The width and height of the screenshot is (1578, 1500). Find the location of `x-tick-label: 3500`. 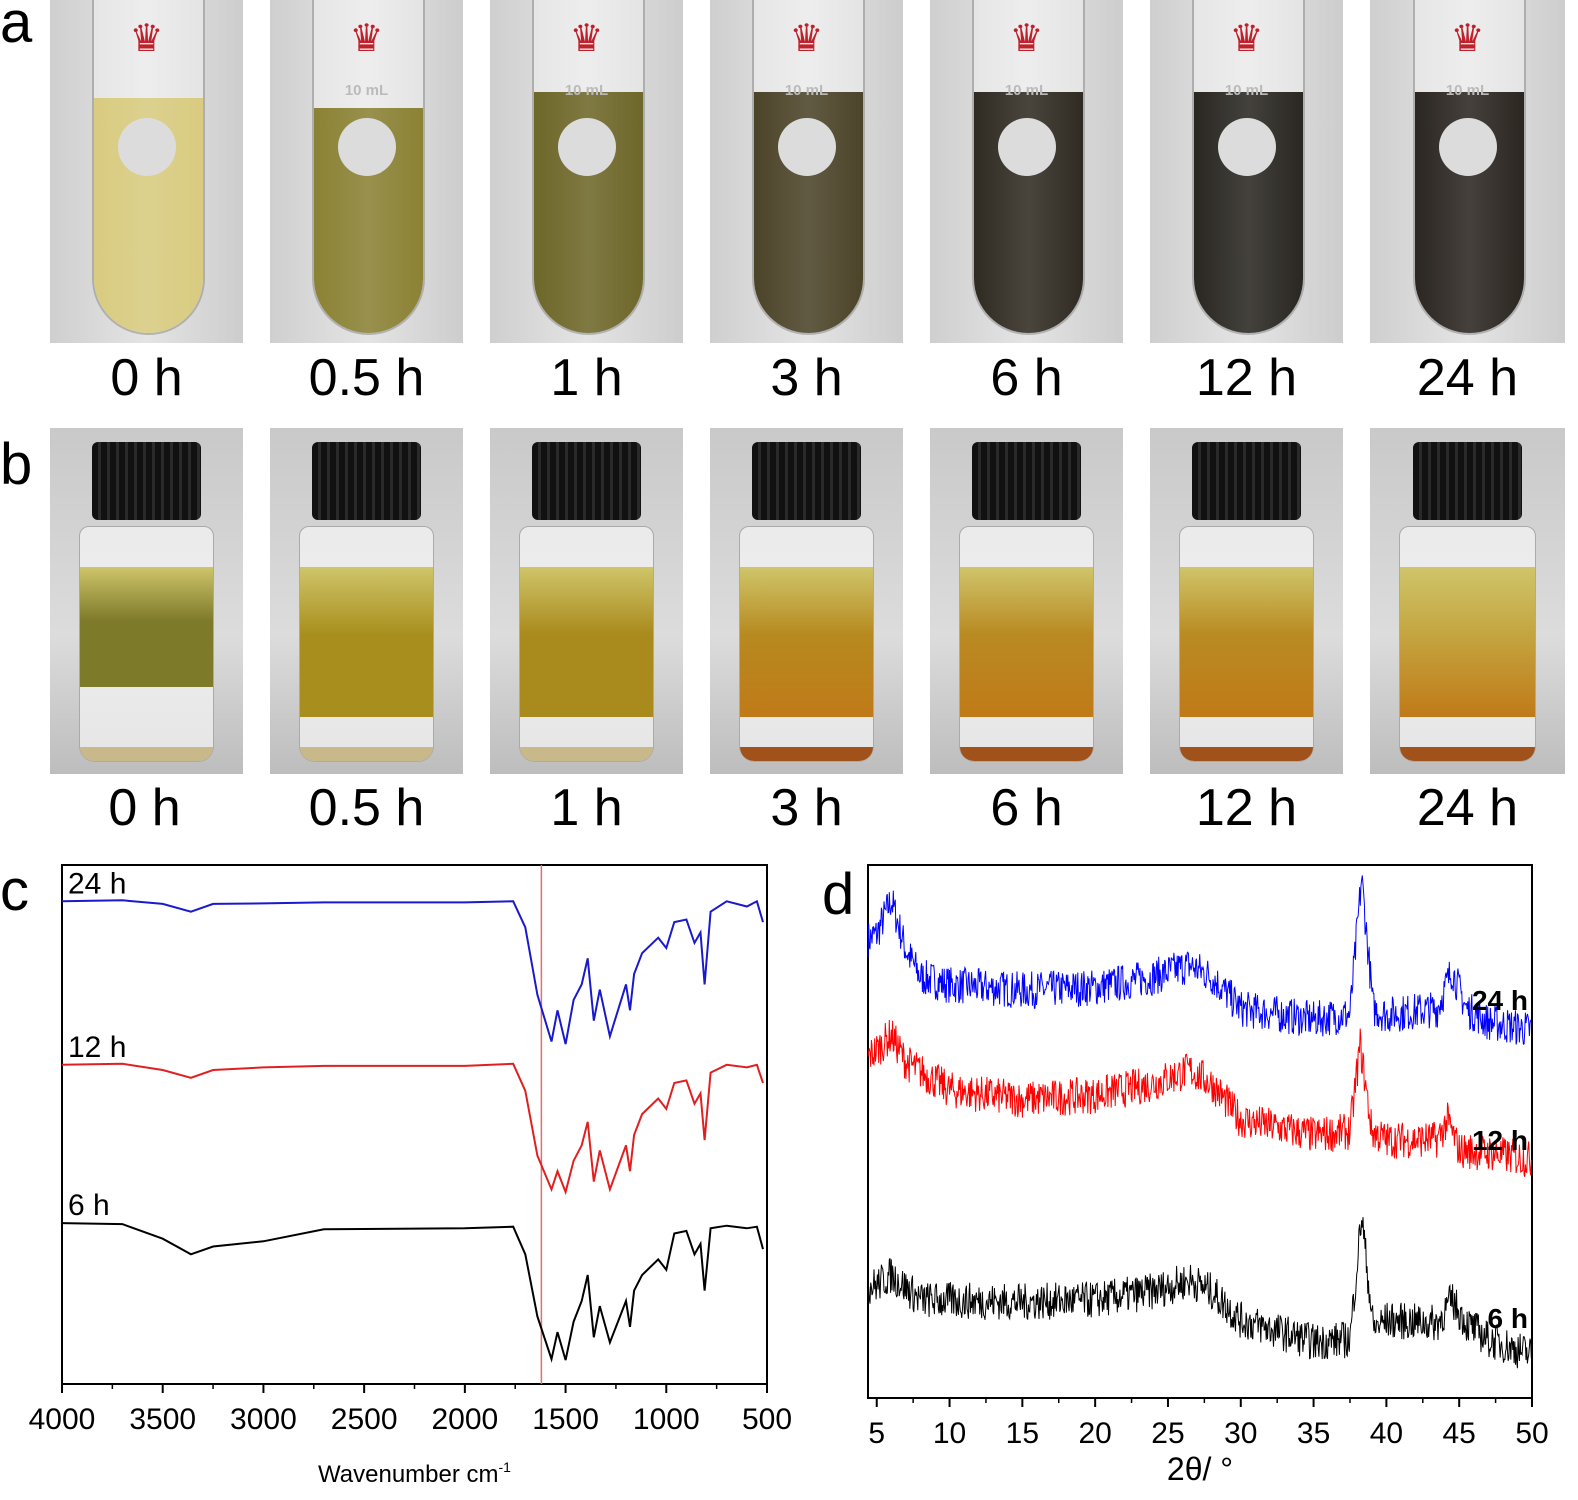

x-tick-label: 3500 is located at coordinates (162, 1419).